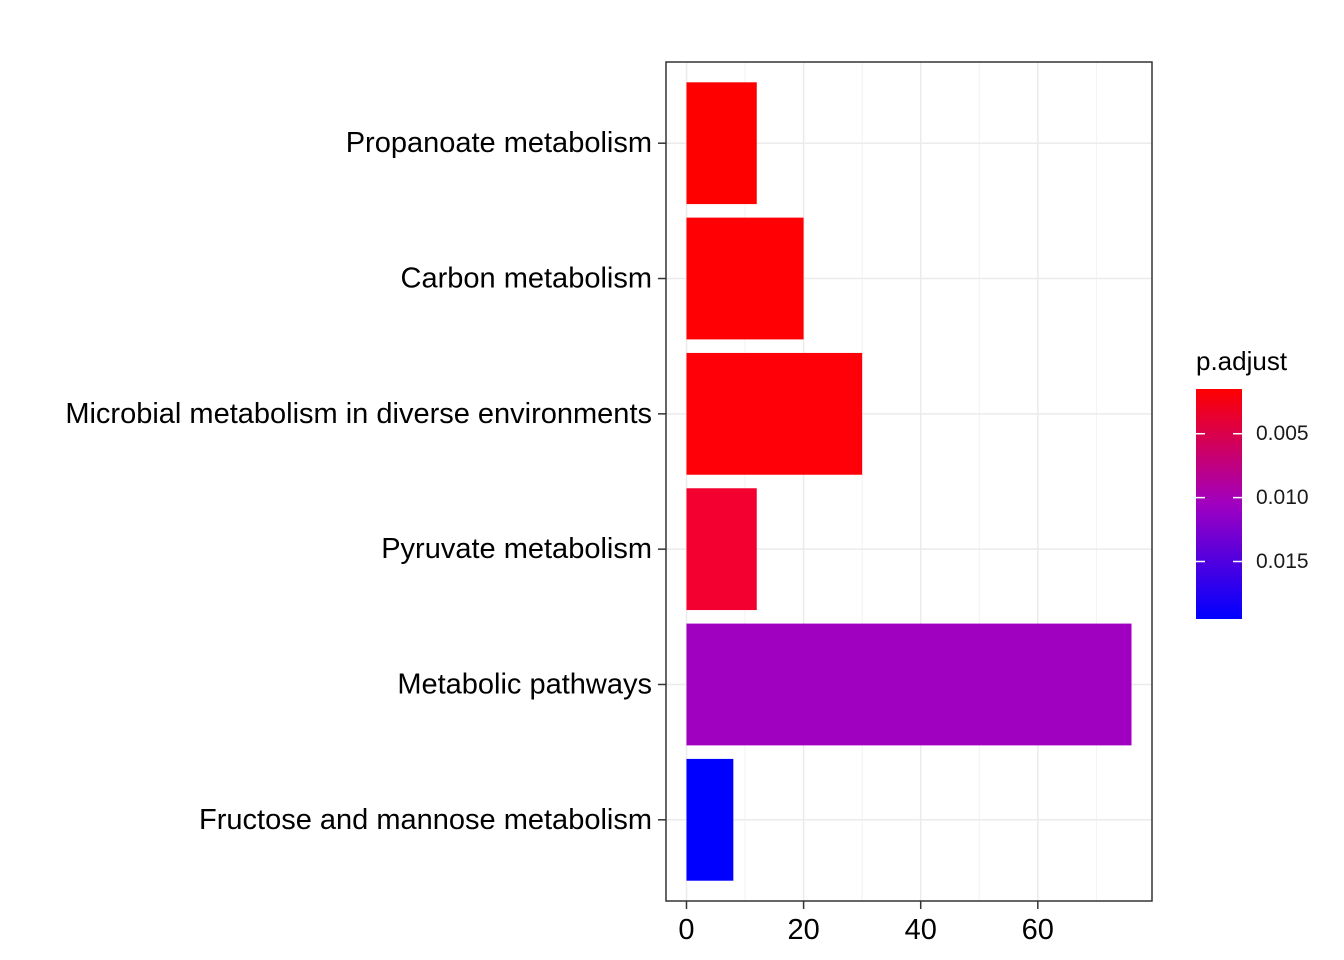 This screenshot has width=1344, height=960. I want to click on category-label: Fructose and mannose metabolism, so click(425, 820).